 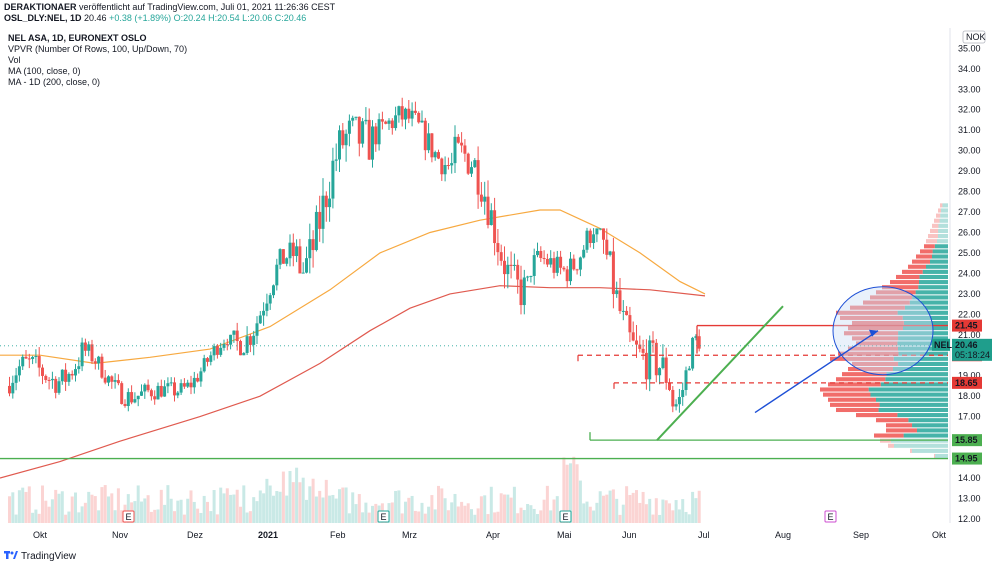 I want to click on currency-badge, so click(x=974, y=37).